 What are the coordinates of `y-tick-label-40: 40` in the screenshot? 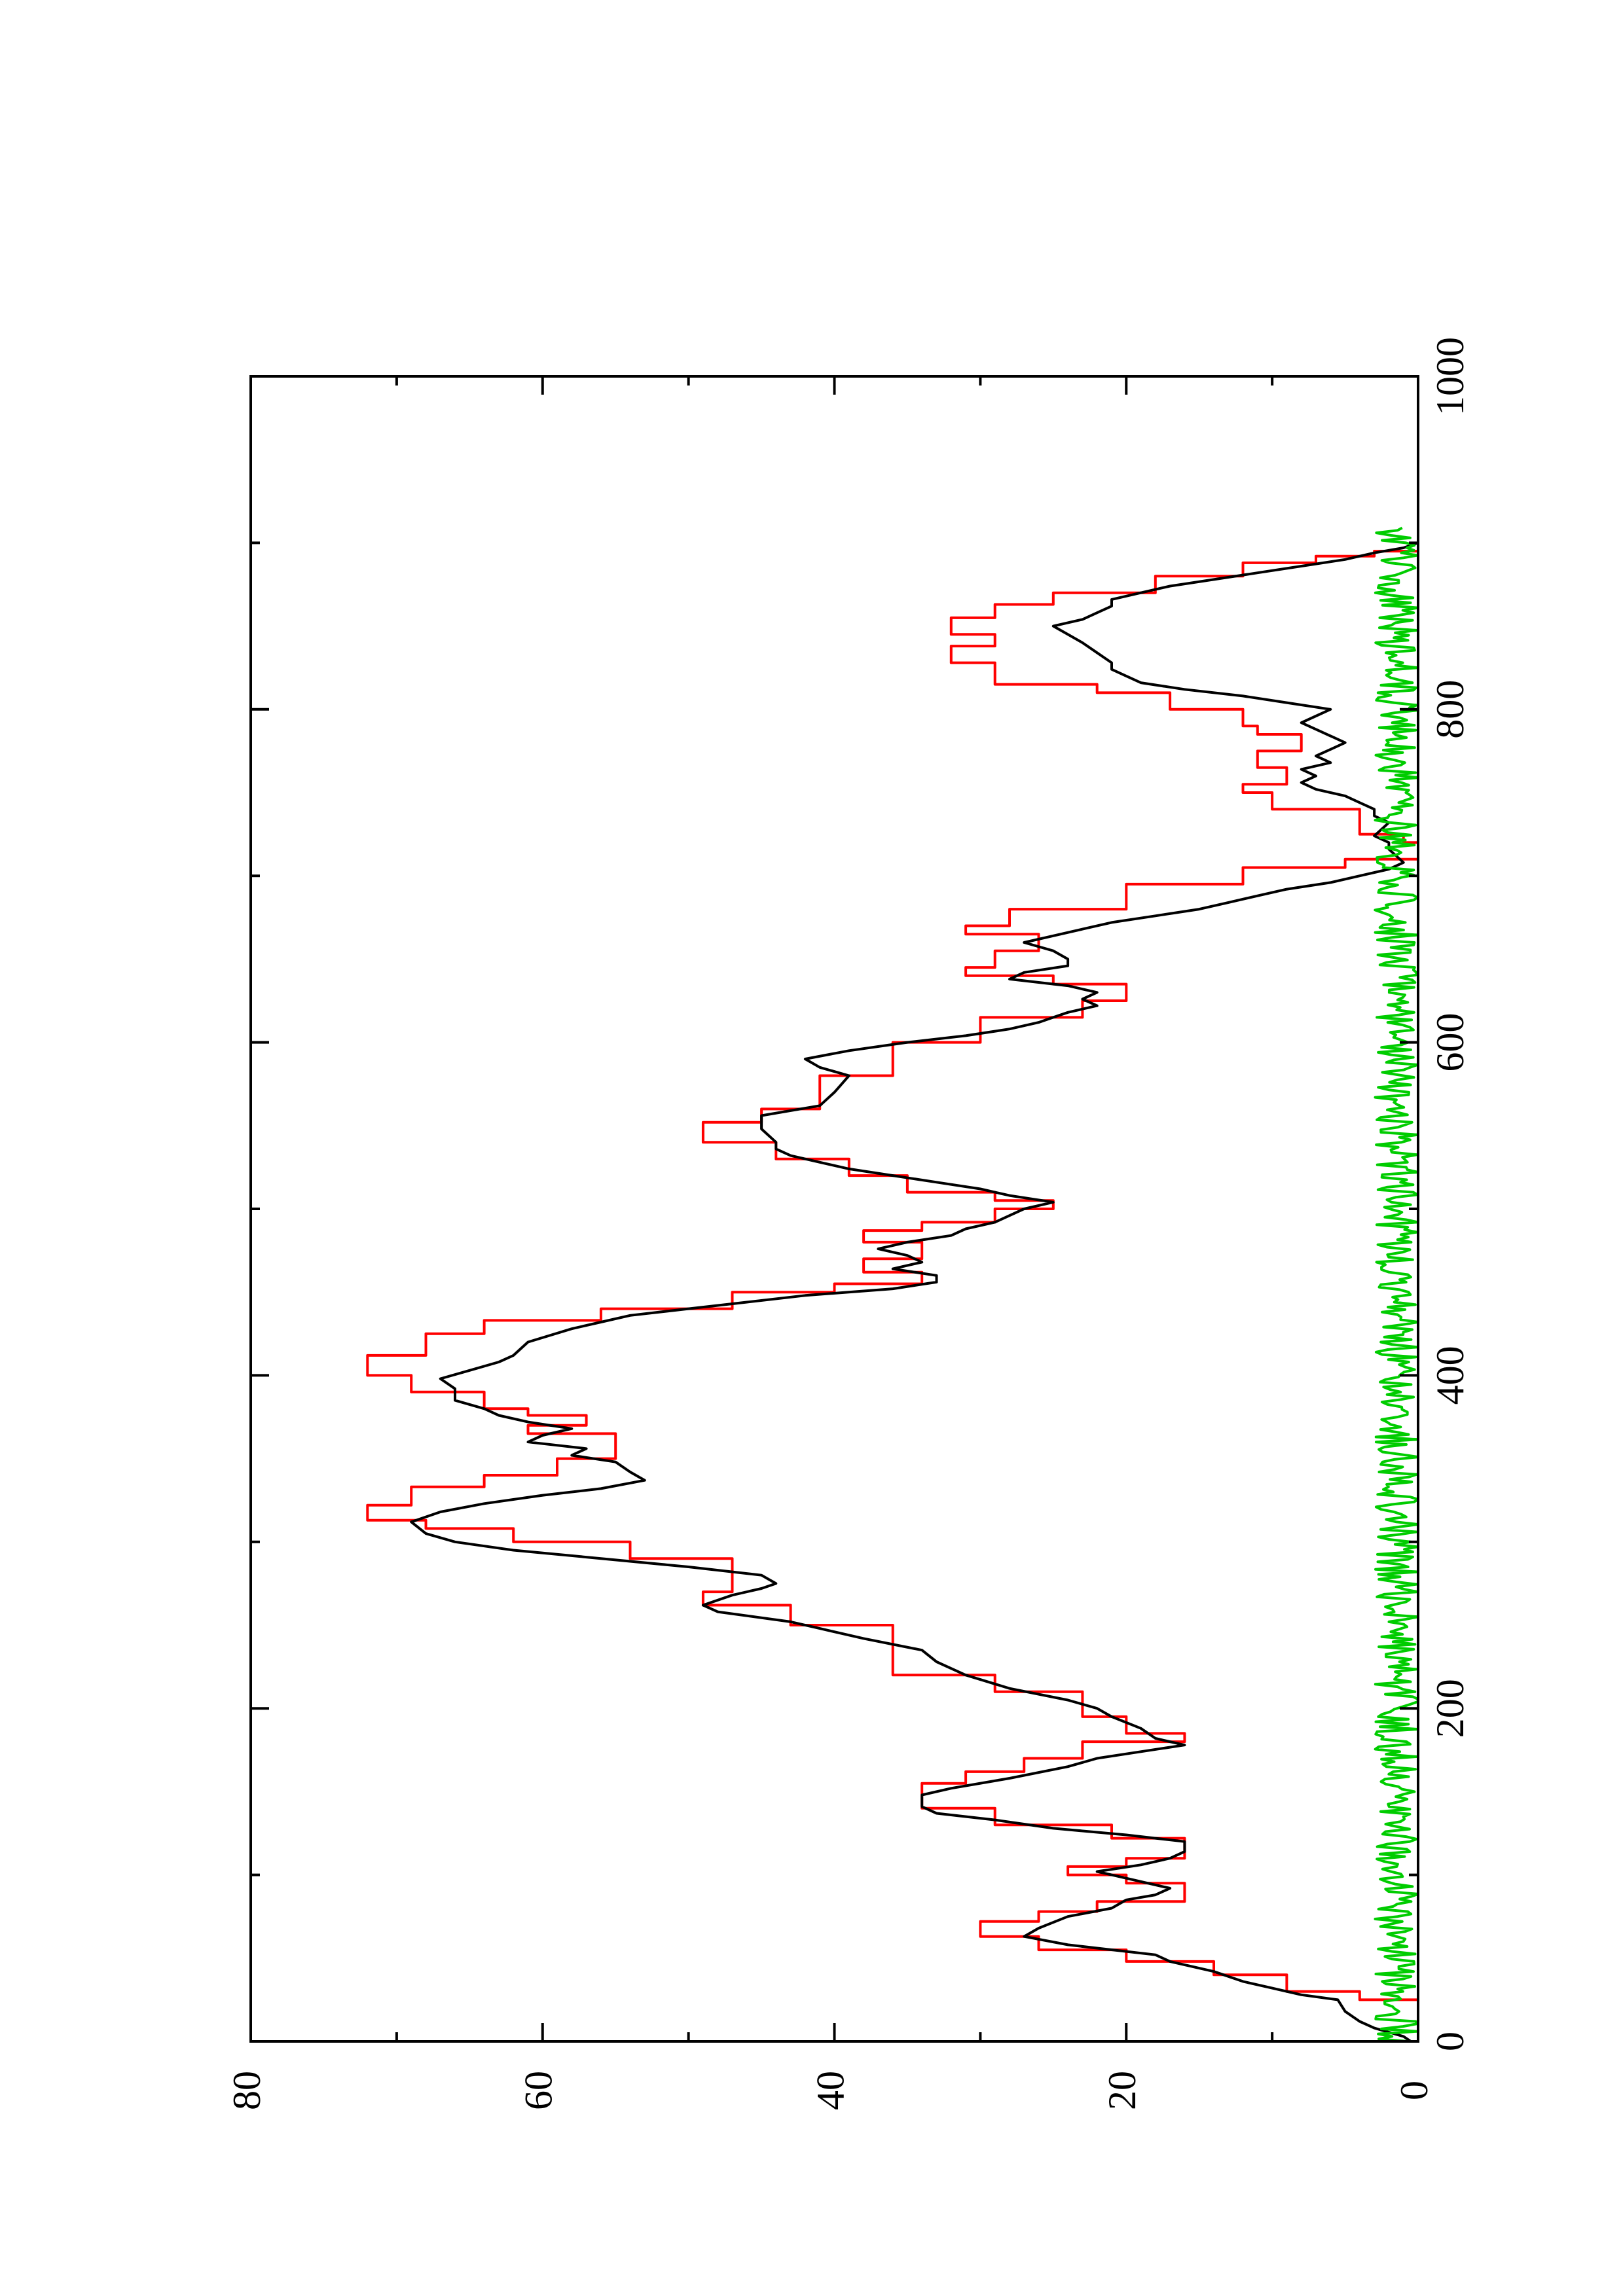 It's located at (830, 2090).